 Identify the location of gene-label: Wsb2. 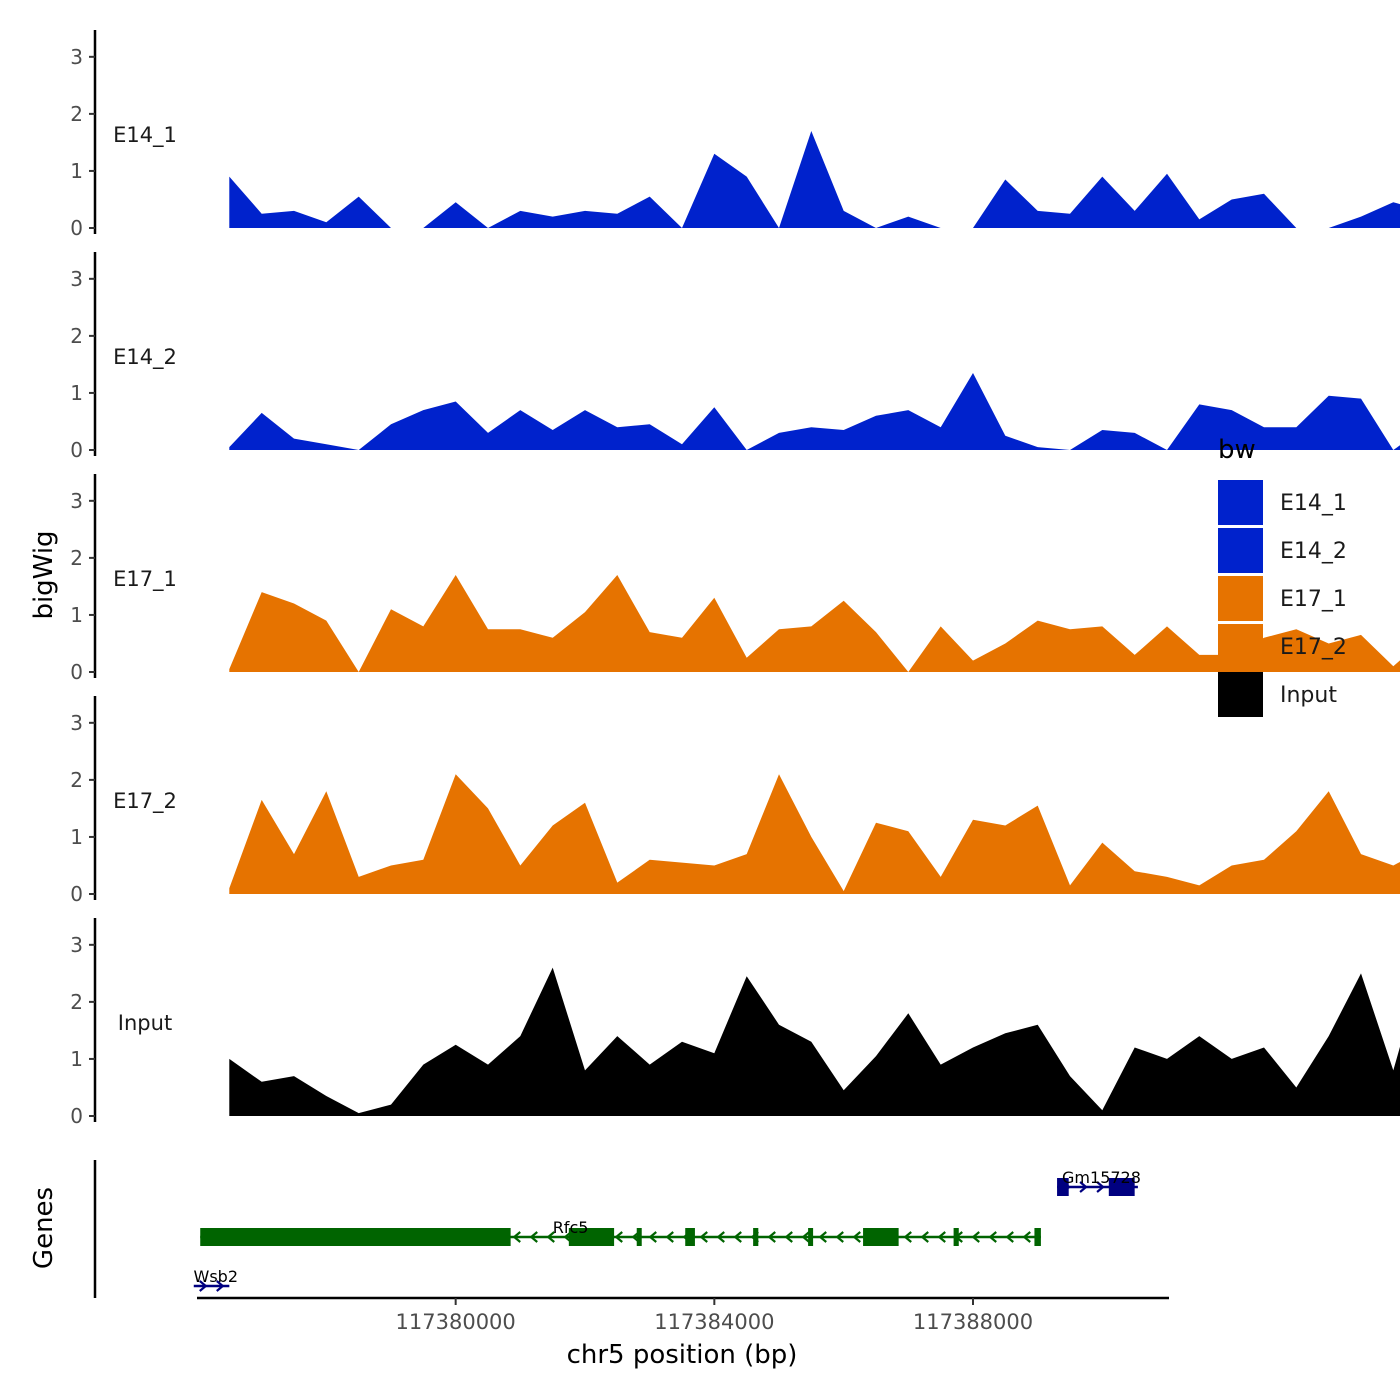
(216, 1276).